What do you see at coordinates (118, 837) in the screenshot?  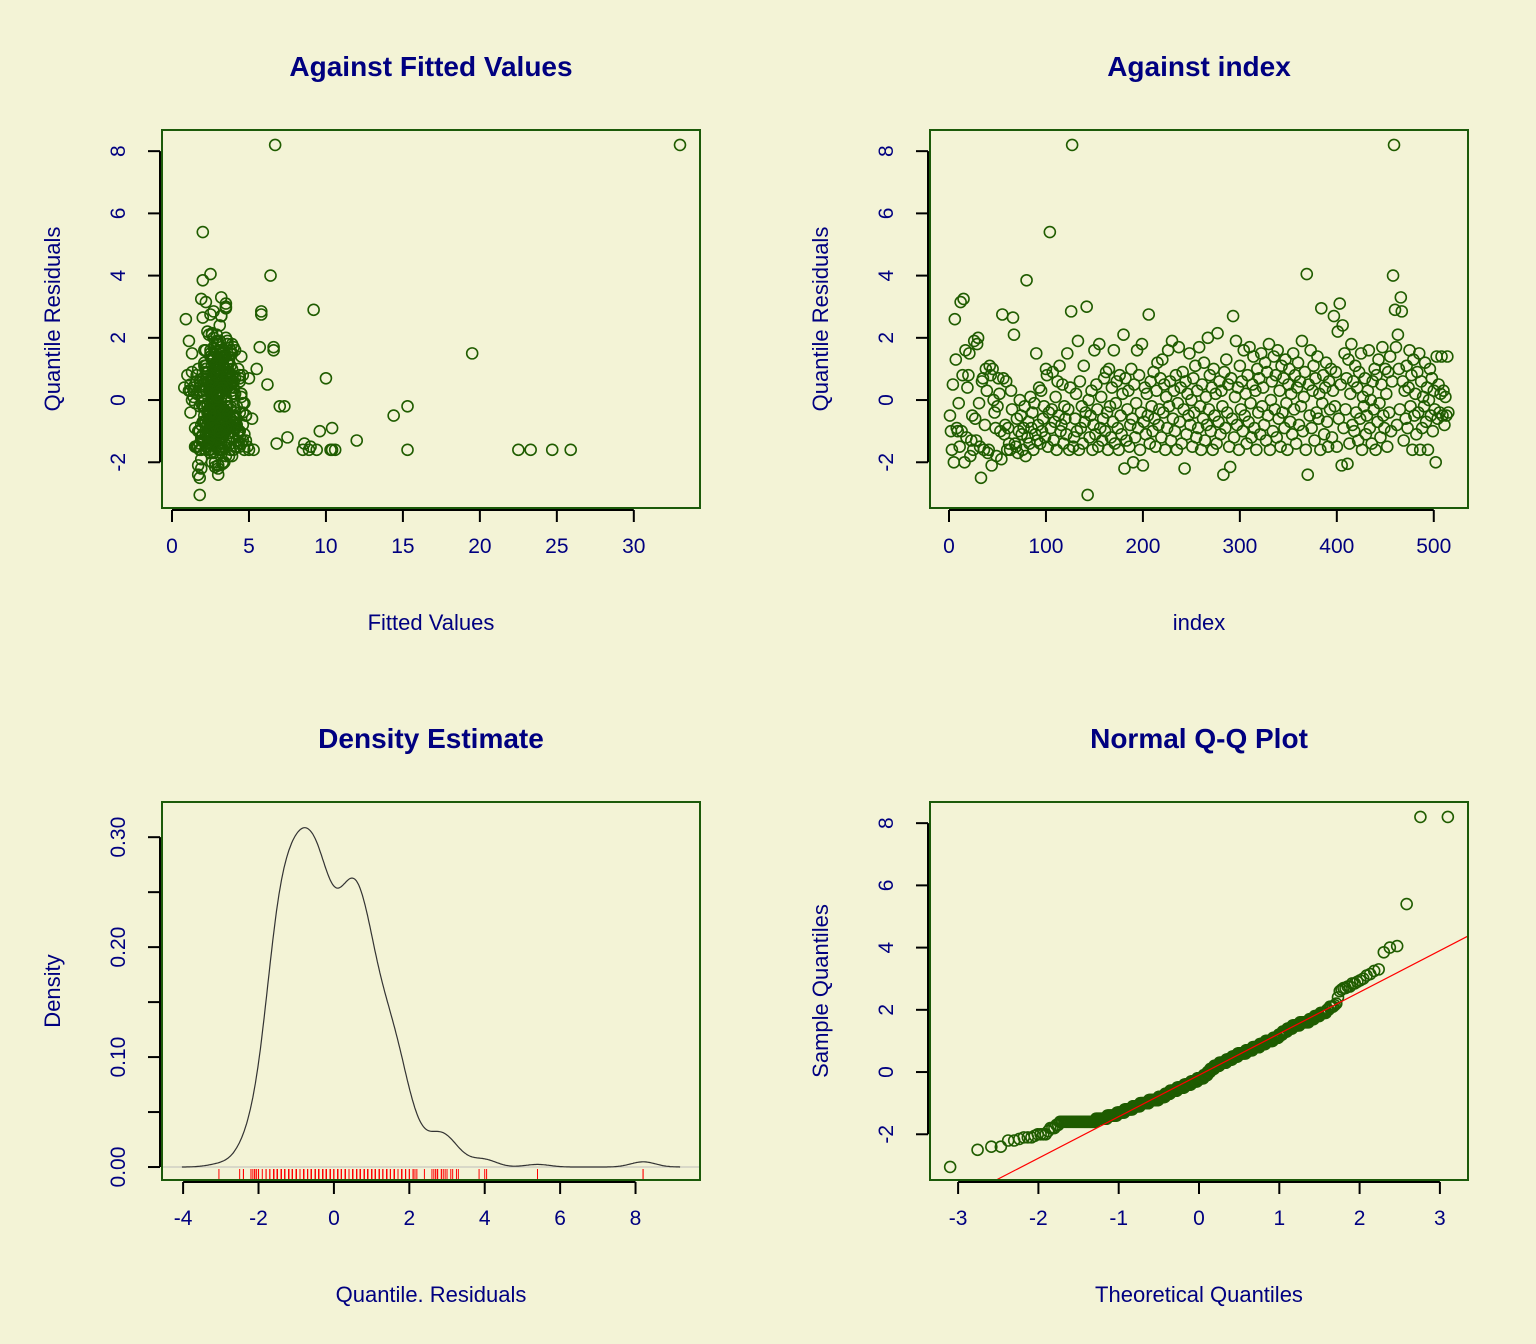 I see `y-tick-label: 0.30` at bounding box center [118, 837].